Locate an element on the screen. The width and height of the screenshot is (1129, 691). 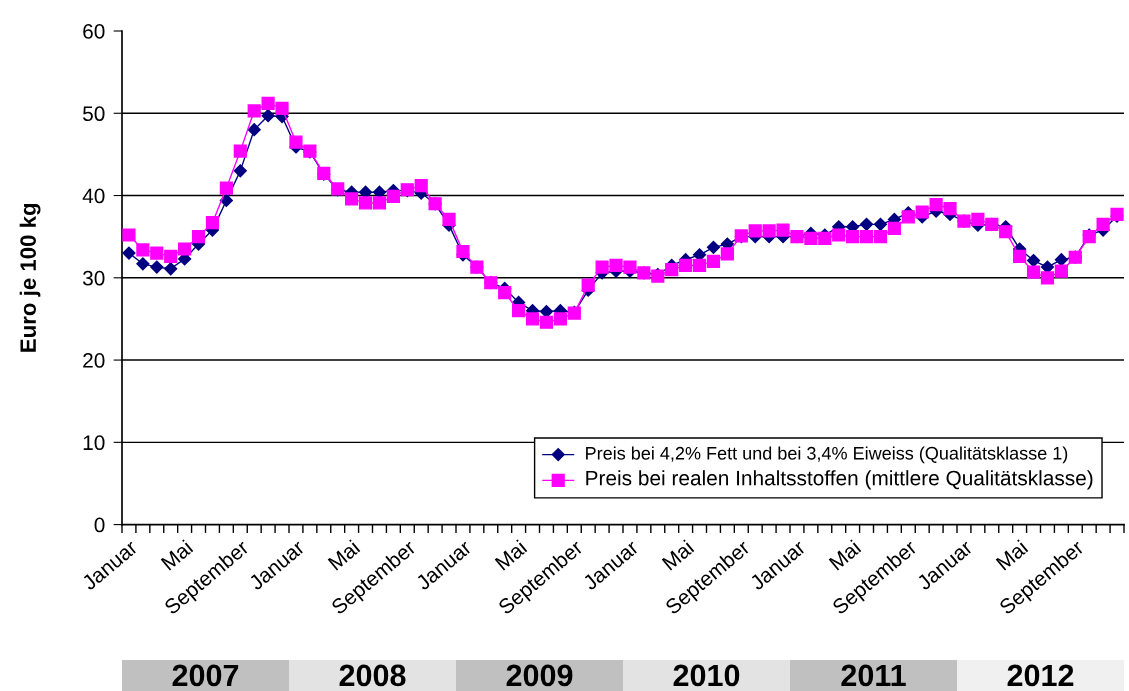
y-tick-label: 10 is located at coordinates (94, 443).